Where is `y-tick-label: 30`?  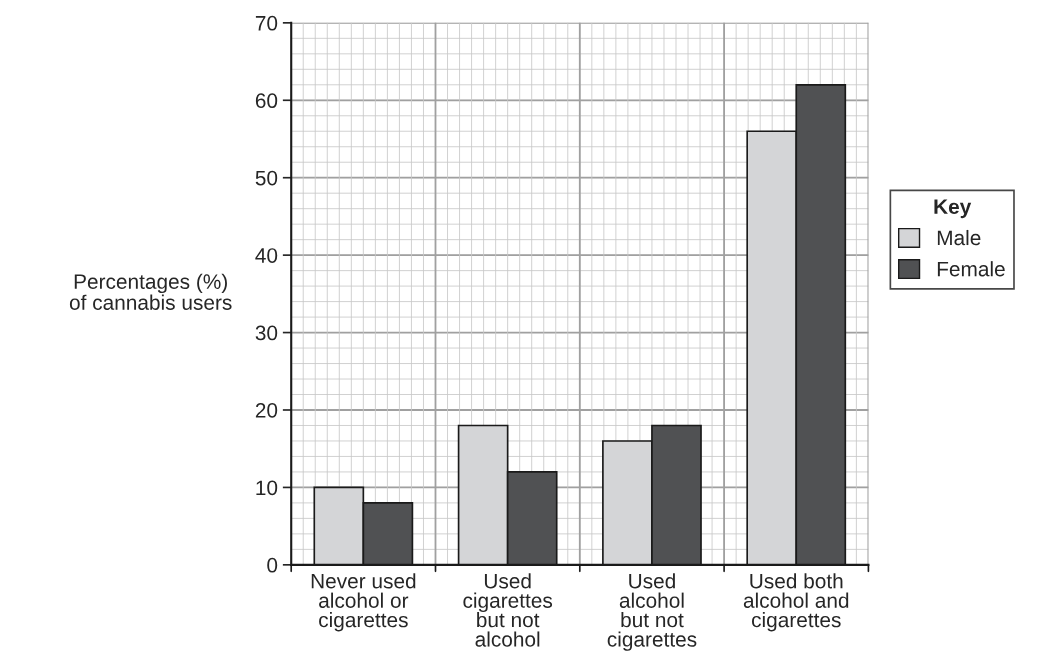
y-tick-label: 30 is located at coordinates (266, 333).